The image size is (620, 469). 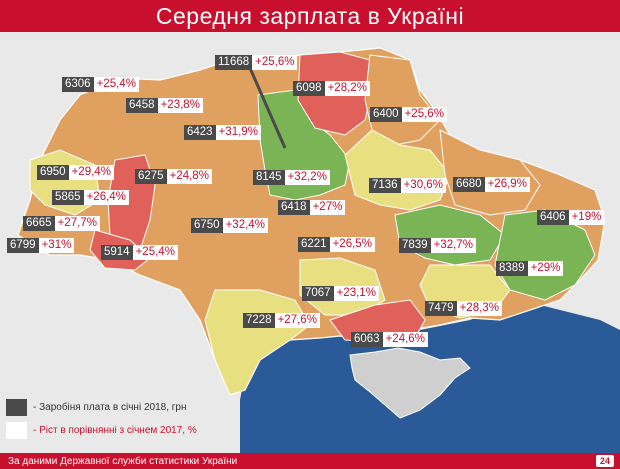 I want to click on logo-24: 24, so click(x=605, y=461).